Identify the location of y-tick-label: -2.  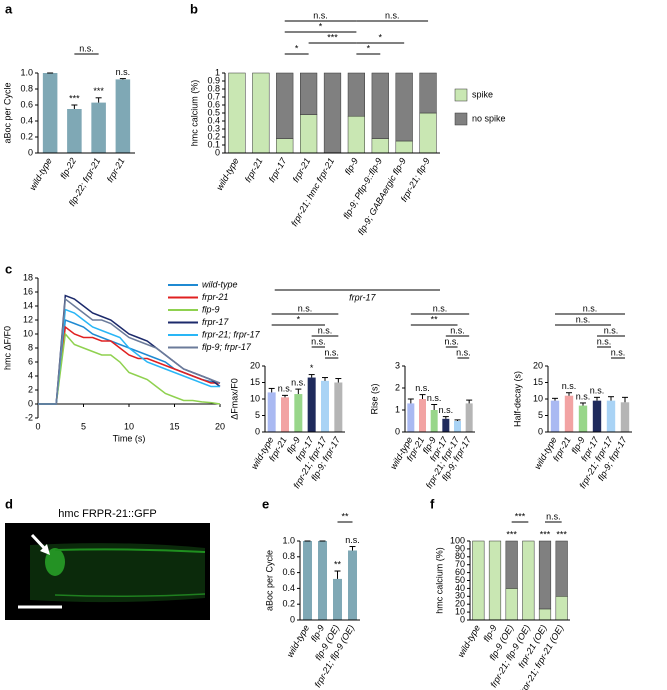
(29, 417).